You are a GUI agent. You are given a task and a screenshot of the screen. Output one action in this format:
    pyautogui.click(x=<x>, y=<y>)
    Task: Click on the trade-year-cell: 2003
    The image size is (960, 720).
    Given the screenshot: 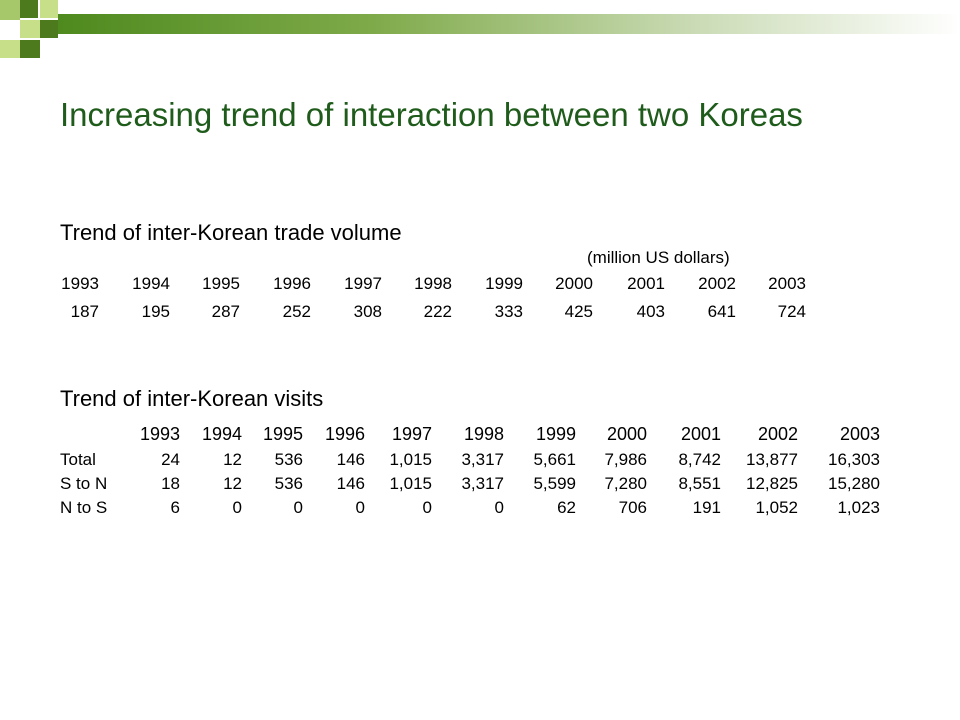 What is the action you would take?
    pyautogui.click(x=787, y=283)
    